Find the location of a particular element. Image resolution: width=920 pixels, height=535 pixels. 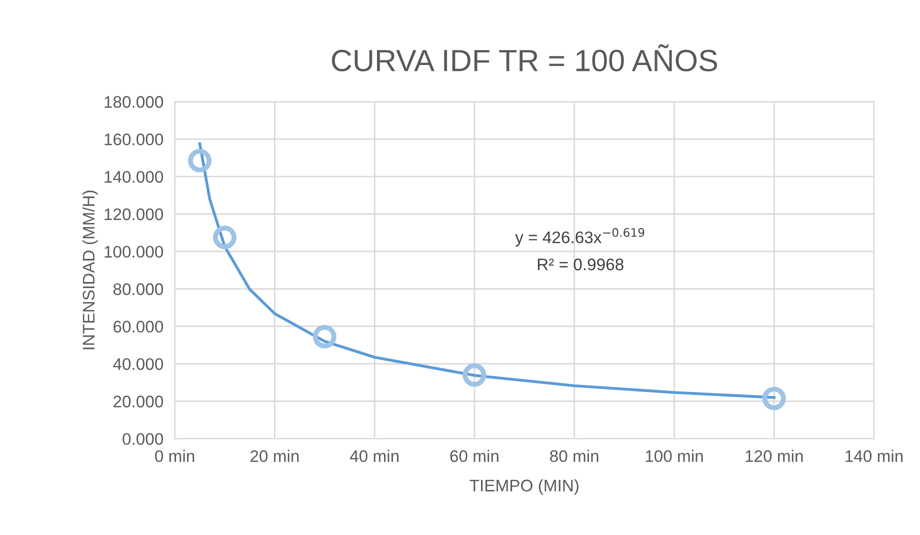

x-tick-label: 140 min is located at coordinates (874, 456).